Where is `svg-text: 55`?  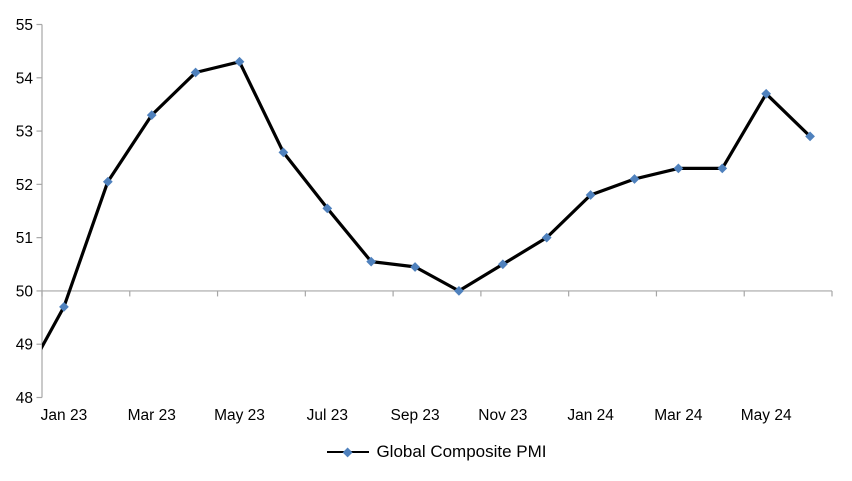 svg-text: 55 is located at coordinates (24, 25).